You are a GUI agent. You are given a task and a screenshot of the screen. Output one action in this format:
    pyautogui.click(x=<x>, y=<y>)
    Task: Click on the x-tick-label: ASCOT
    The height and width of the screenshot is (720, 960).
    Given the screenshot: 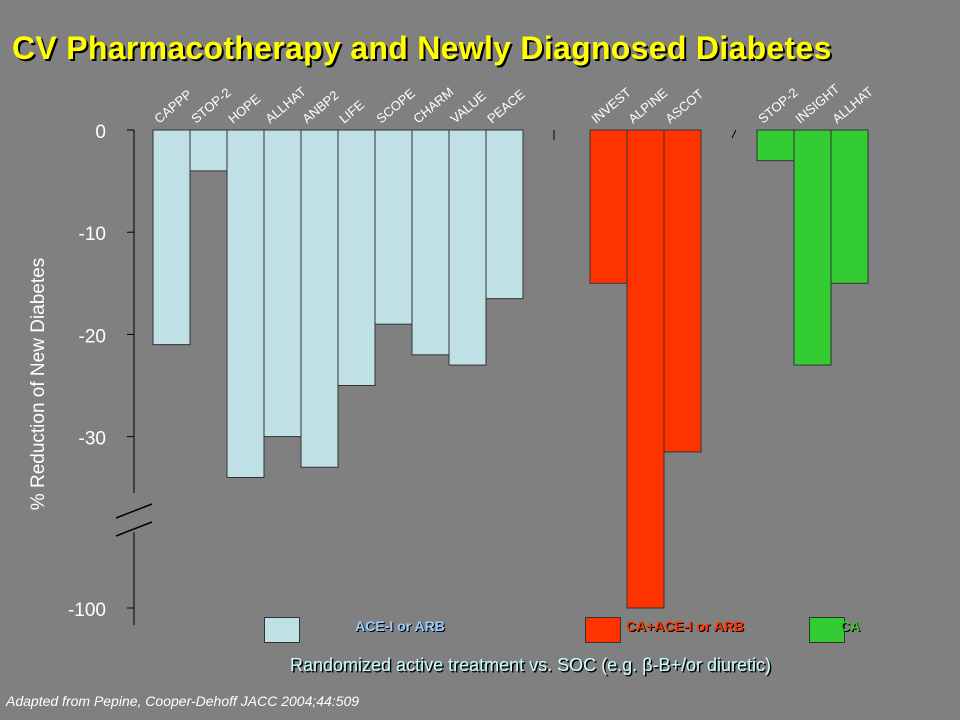 What is the action you would take?
    pyautogui.click(x=684, y=106)
    